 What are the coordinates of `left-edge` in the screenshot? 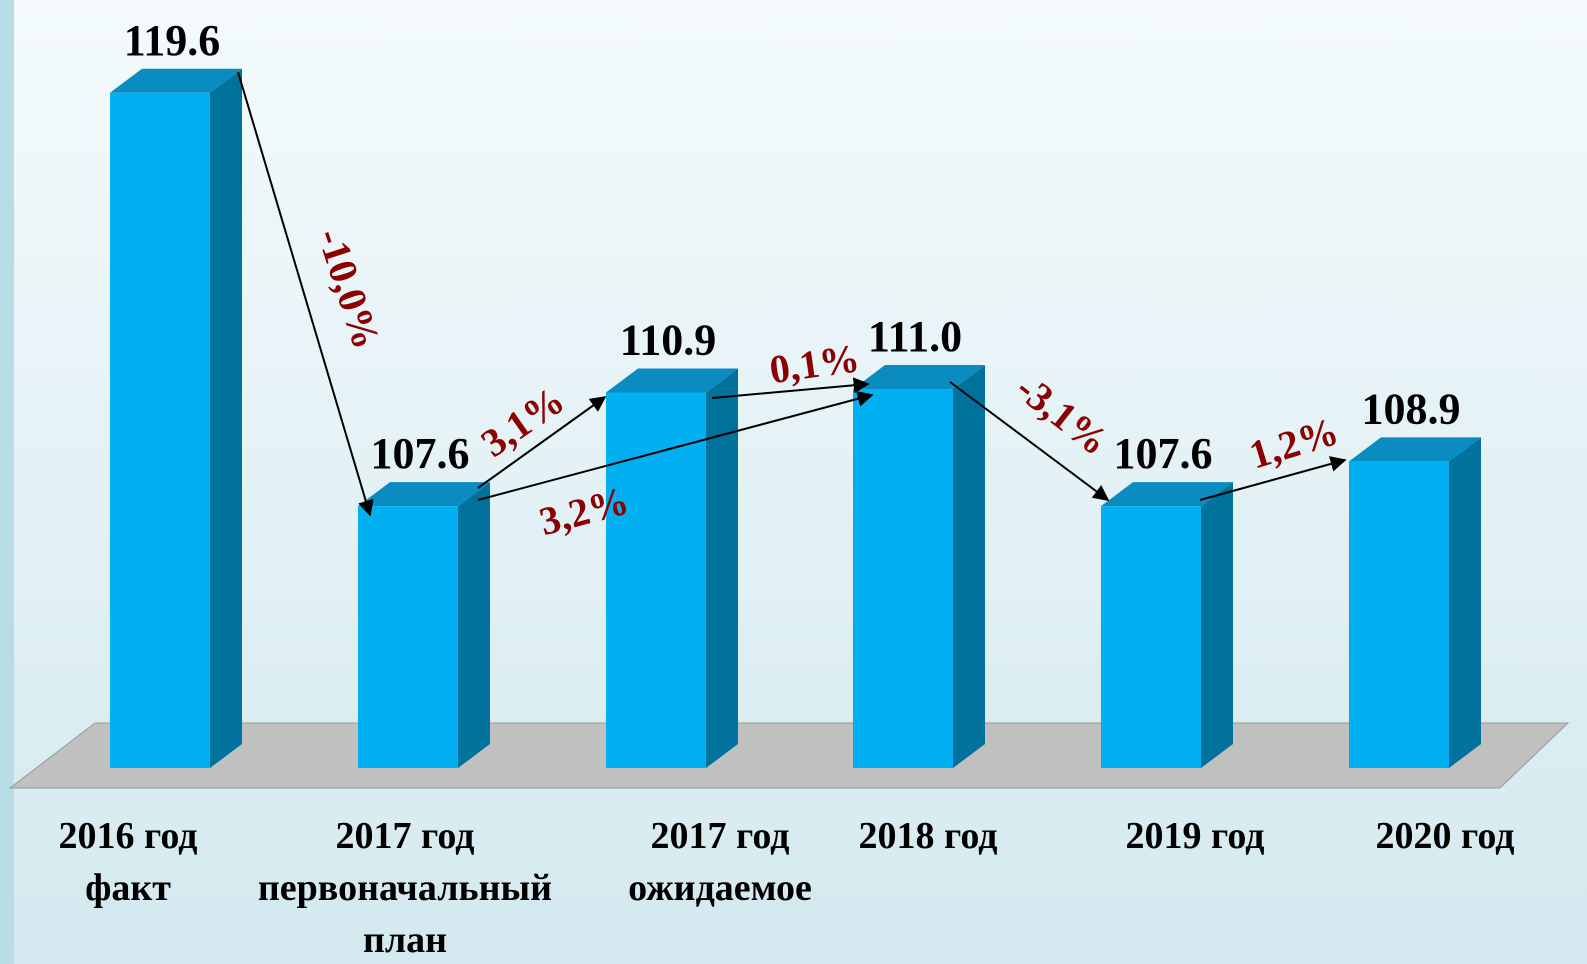 It's located at (7, 482).